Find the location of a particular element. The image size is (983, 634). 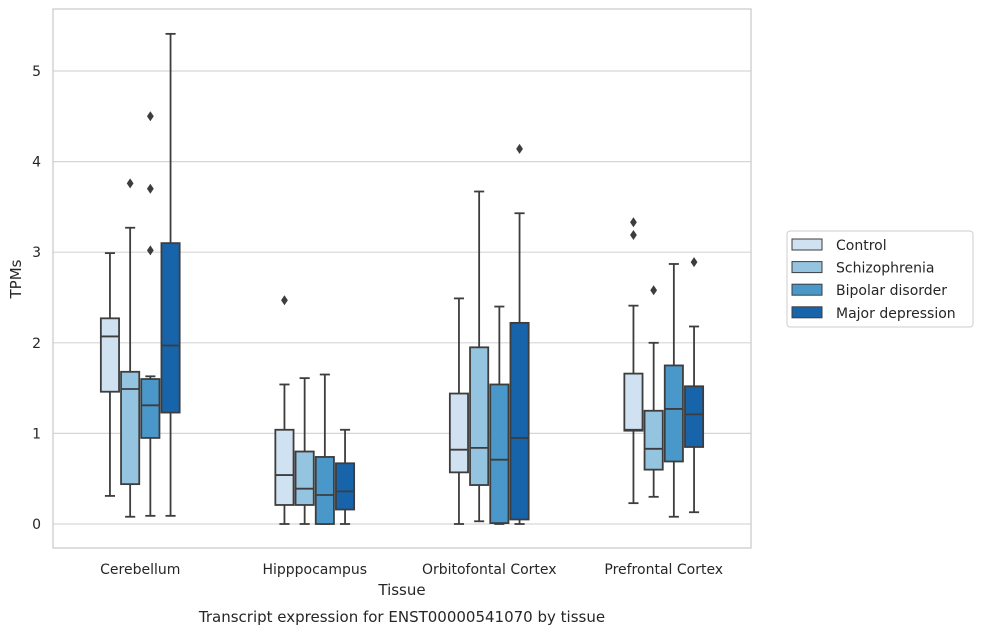

x-tick-label: Hipppocampus is located at coordinates (314, 570).